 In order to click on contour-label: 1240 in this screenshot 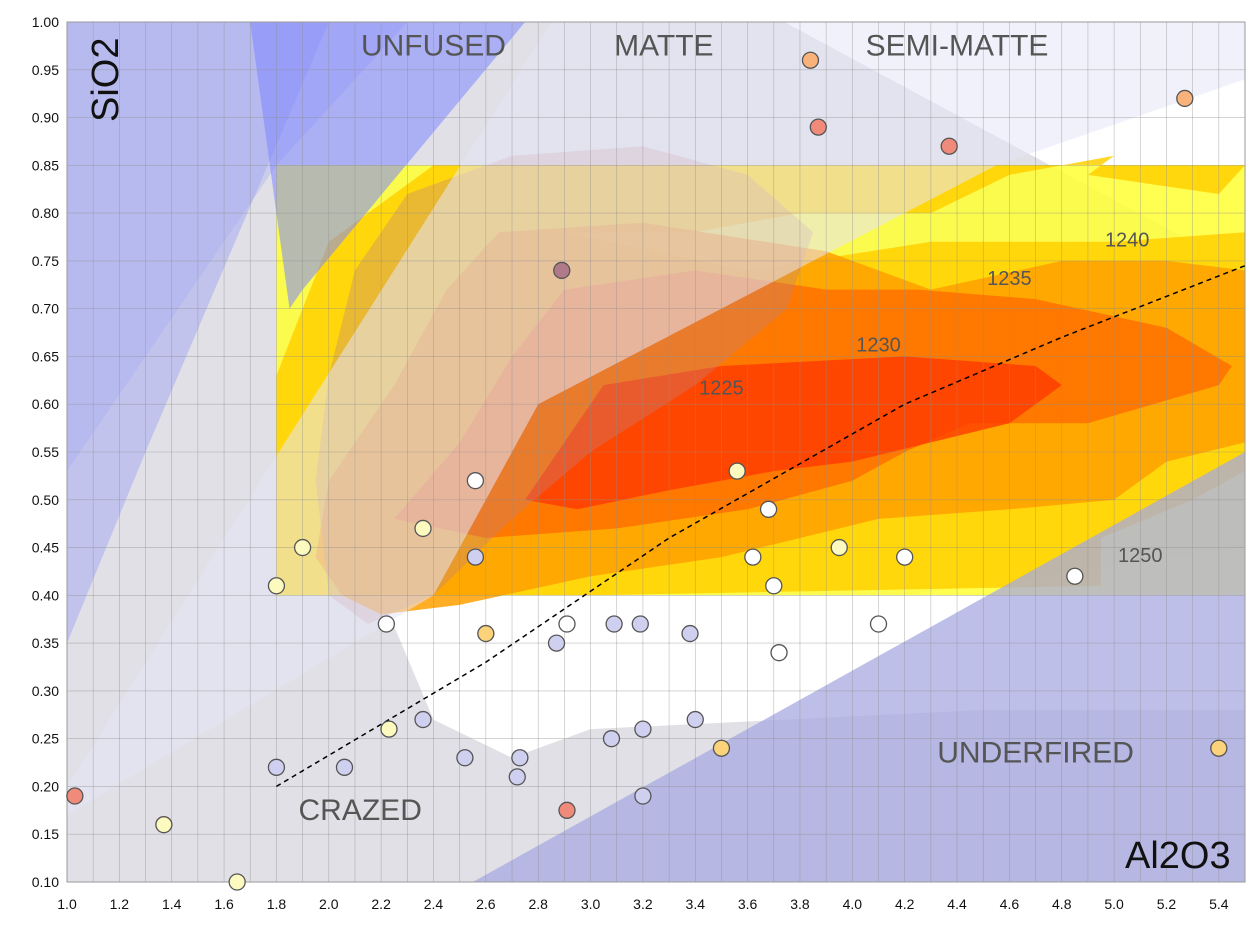, I will do `click(1127, 241)`.